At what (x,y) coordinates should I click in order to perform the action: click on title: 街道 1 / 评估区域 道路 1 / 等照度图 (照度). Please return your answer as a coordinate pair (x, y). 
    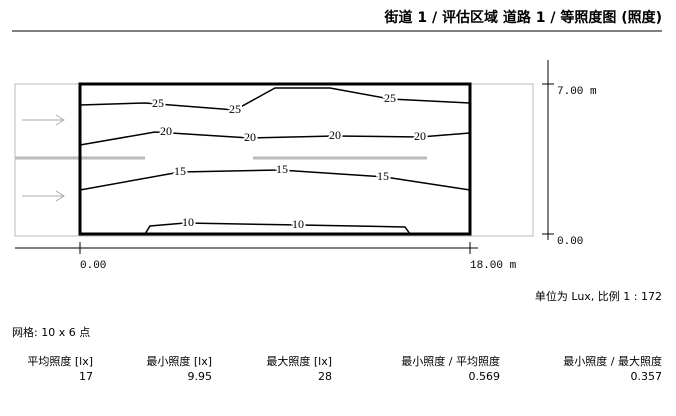
    Looking at the image, I should click on (523, 17).